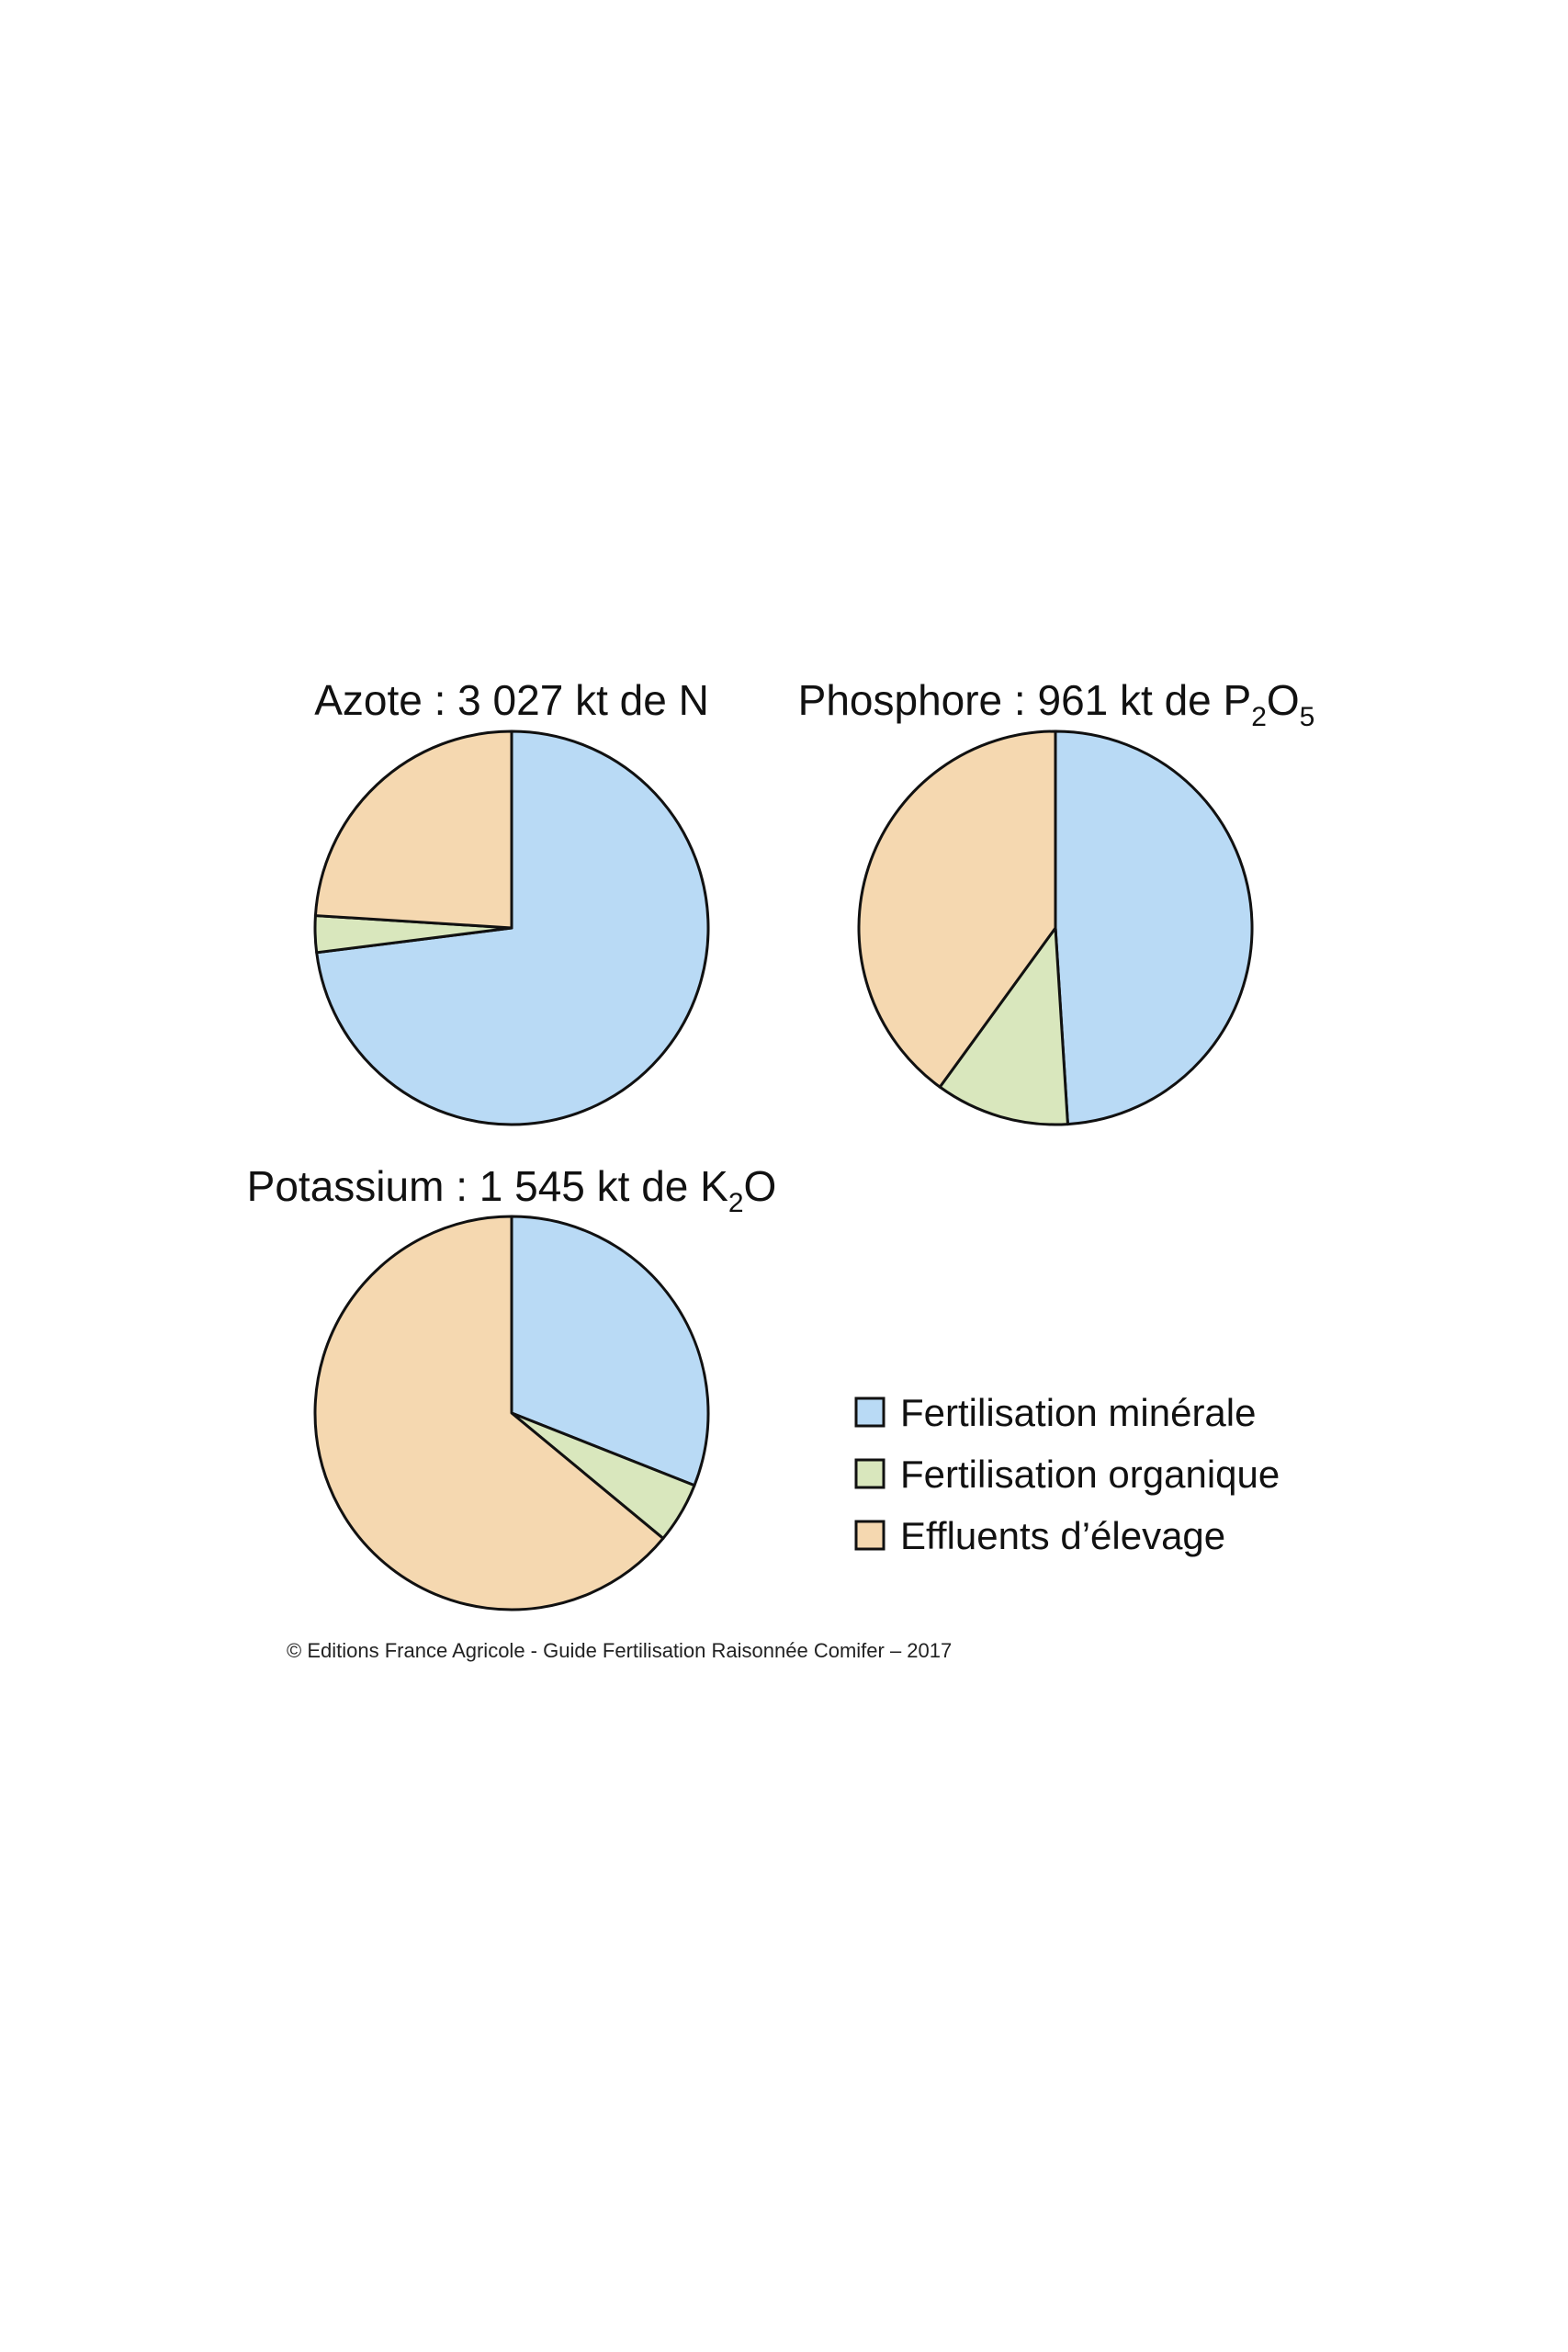 This screenshot has width=1568, height=2352. I want to click on legend-label-organic: Fertilisation organique, so click(1090, 1475).